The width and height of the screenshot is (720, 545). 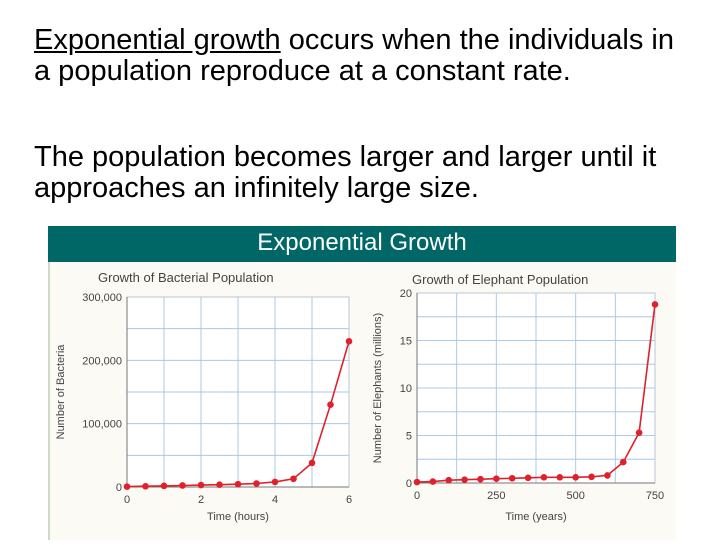 What do you see at coordinates (536, 393) in the screenshot?
I see `series-line` at bounding box center [536, 393].